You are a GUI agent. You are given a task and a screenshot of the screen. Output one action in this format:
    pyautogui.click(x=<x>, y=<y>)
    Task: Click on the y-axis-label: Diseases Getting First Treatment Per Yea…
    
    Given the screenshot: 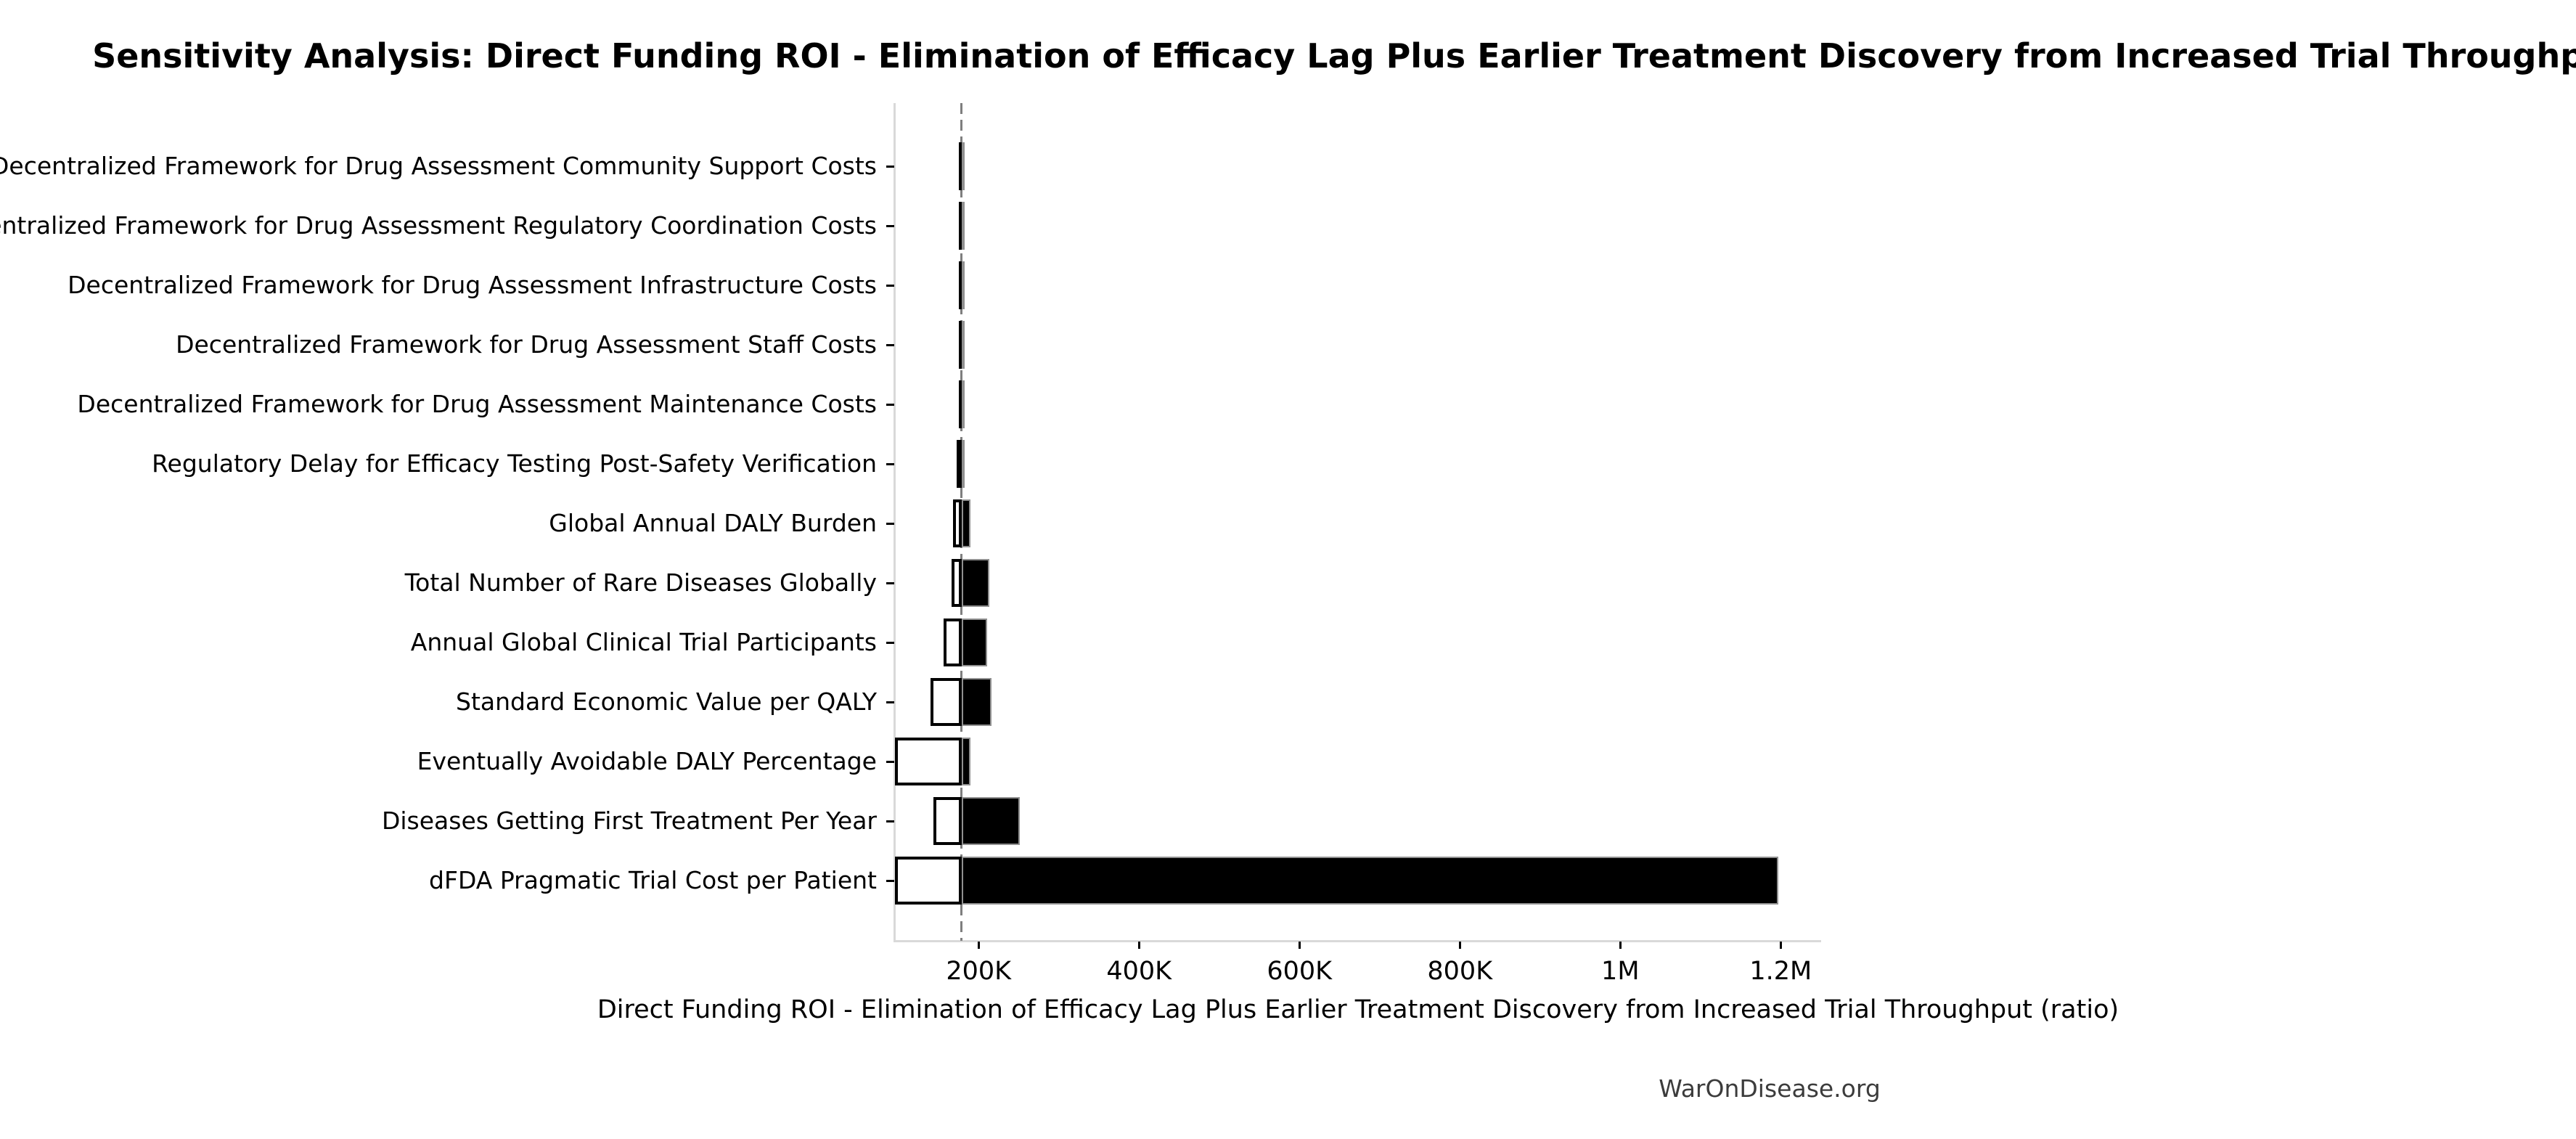 What is the action you would take?
    pyautogui.click(x=629, y=821)
    